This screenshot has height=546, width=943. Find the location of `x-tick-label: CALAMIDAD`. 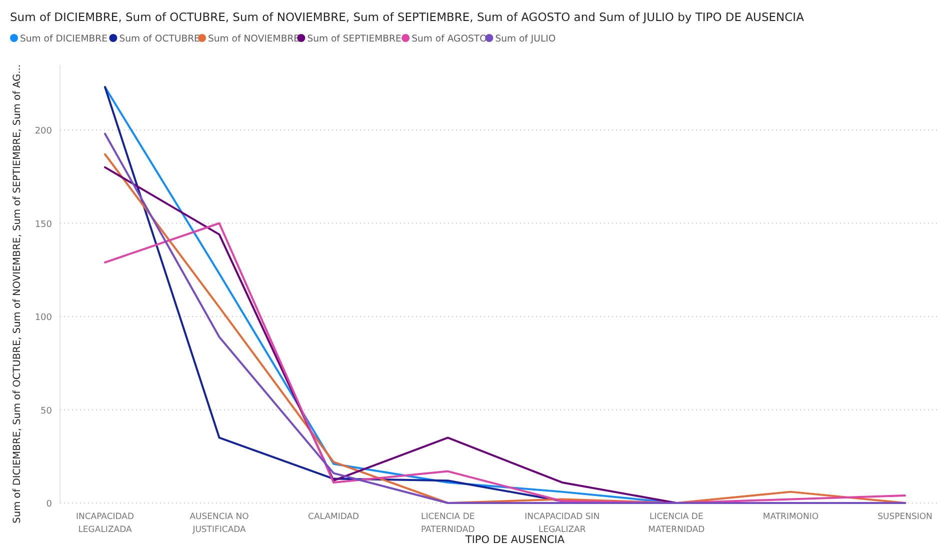

x-tick-label: CALAMIDAD is located at coordinates (334, 517).